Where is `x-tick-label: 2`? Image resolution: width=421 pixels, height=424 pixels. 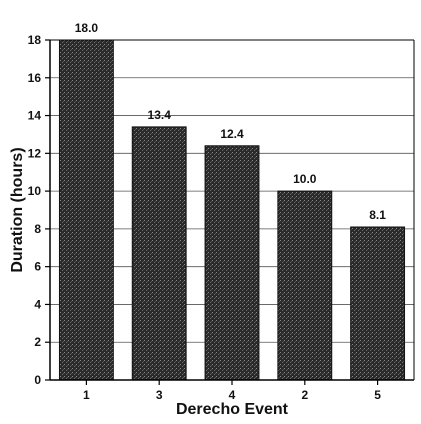 x-tick-label: 2 is located at coordinates (304, 395).